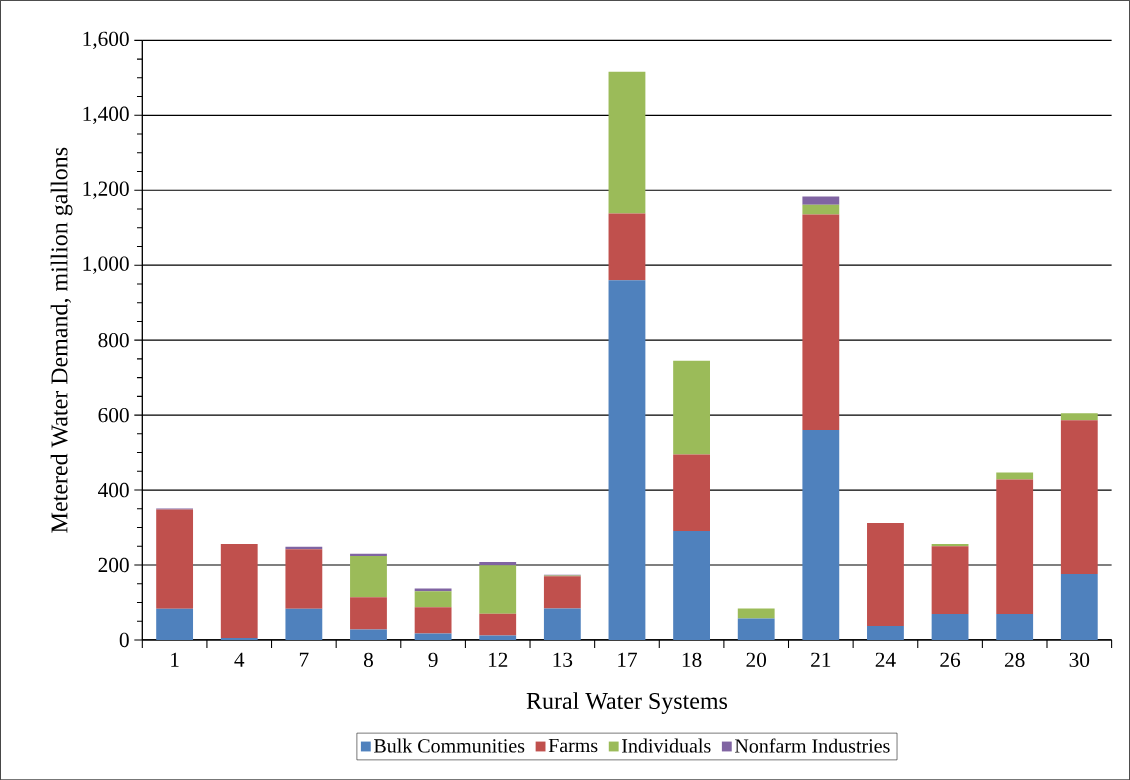 The width and height of the screenshot is (1130, 780). I want to click on y-tick-label: 0, so click(124, 640).